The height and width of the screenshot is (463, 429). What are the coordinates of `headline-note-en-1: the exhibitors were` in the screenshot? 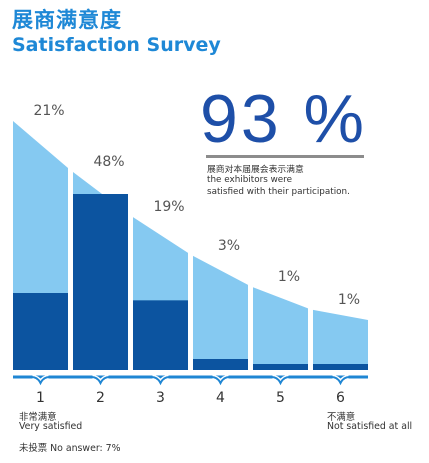 It's located at (250, 180).